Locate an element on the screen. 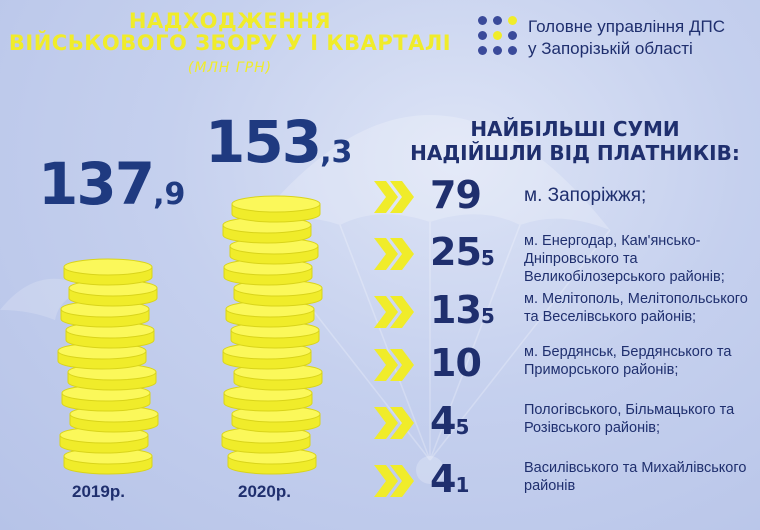 This screenshot has height=530, width=760. payer-amount: 135 is located at coordinates (476, 310).